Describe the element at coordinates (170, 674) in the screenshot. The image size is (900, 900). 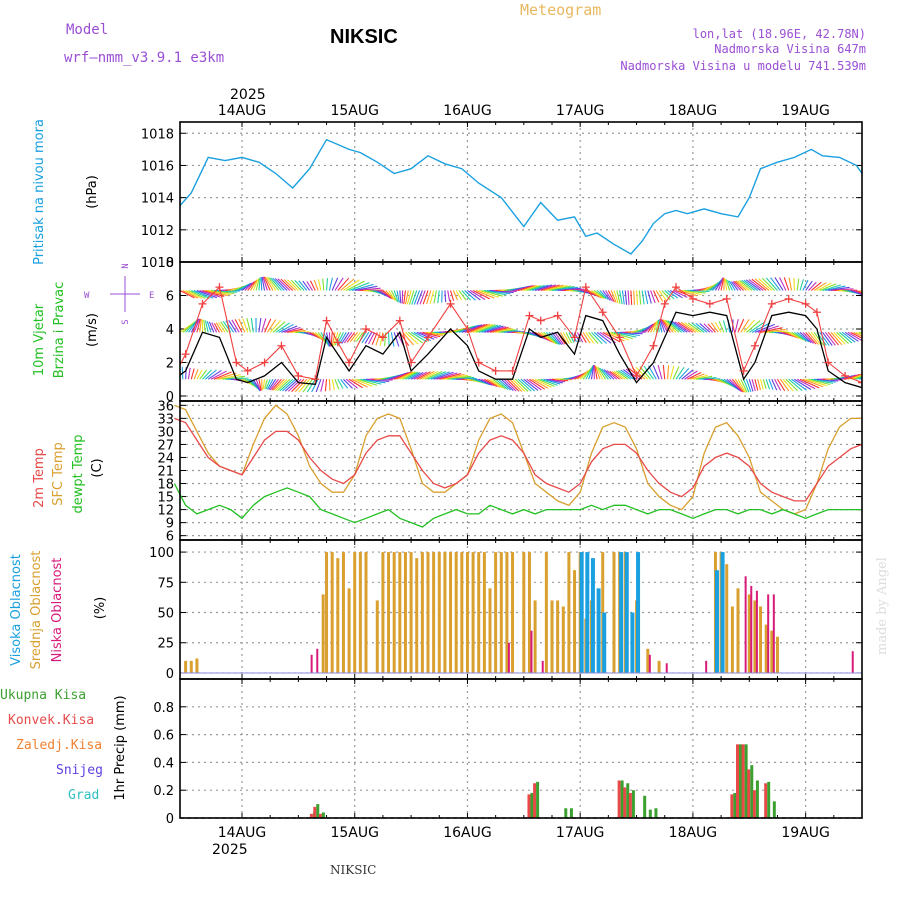
I see `clouds-ytick-label: 0` at that location.